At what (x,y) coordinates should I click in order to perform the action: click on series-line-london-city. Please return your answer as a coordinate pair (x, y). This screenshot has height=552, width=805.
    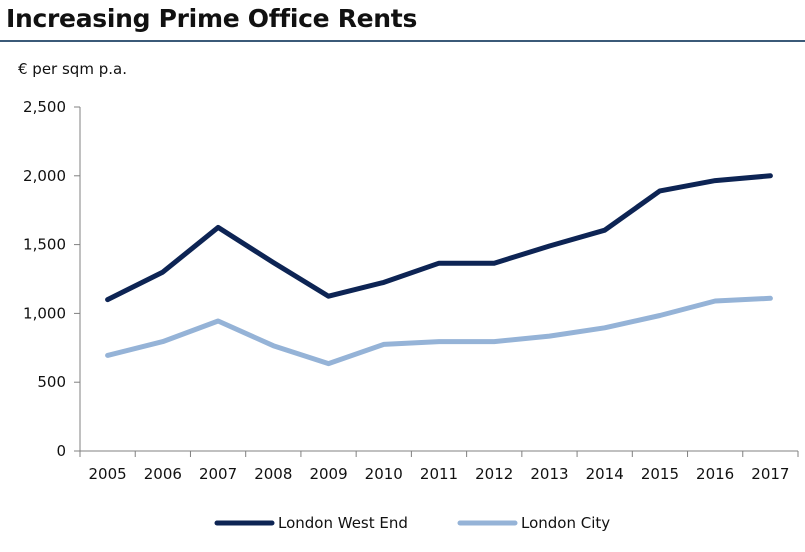
    Looking at the image, I should click on (439, 331).